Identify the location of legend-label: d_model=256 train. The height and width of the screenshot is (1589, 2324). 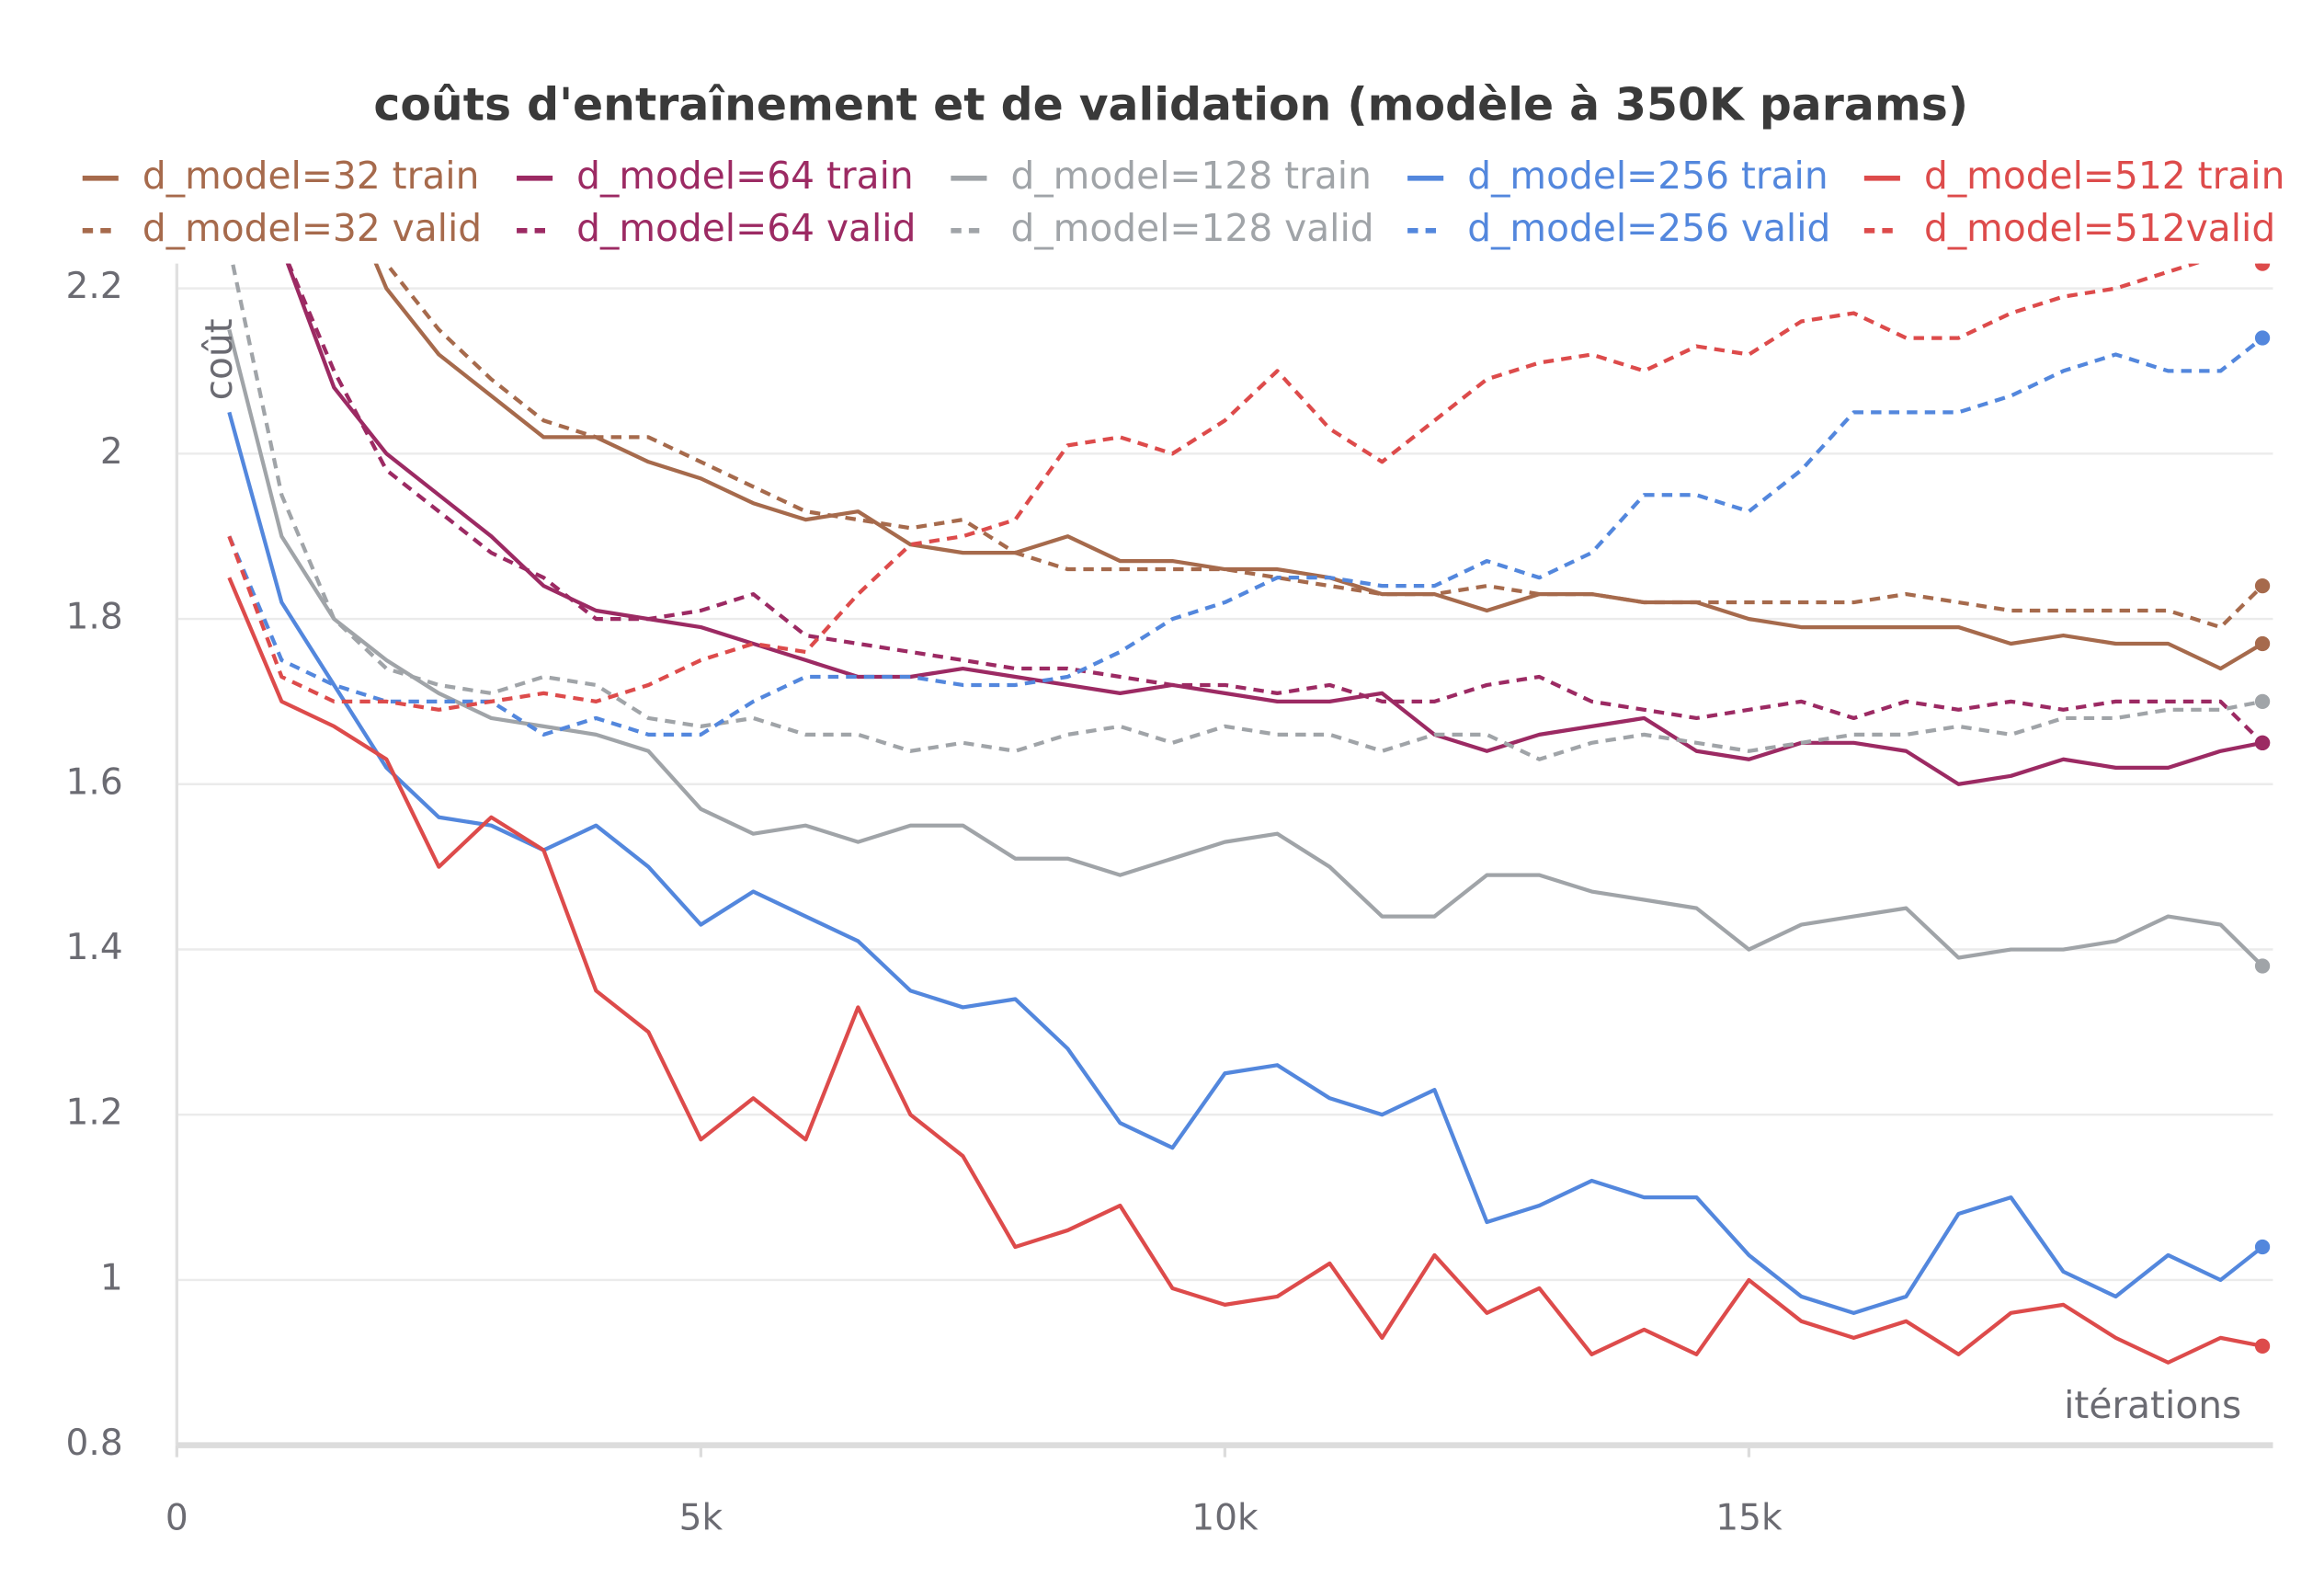
(1647, 176).